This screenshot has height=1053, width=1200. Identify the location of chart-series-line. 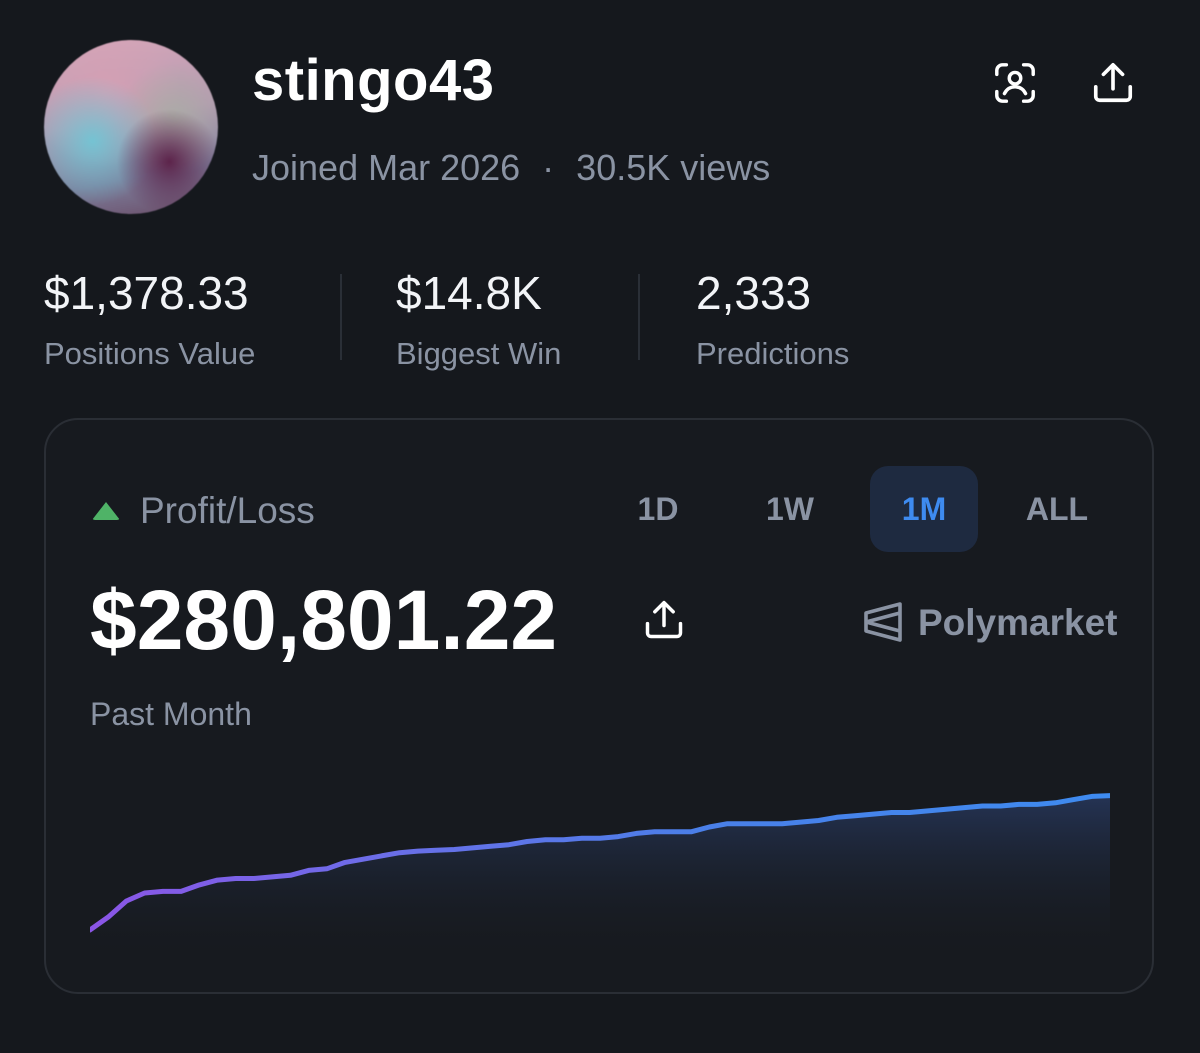
(600, 863).